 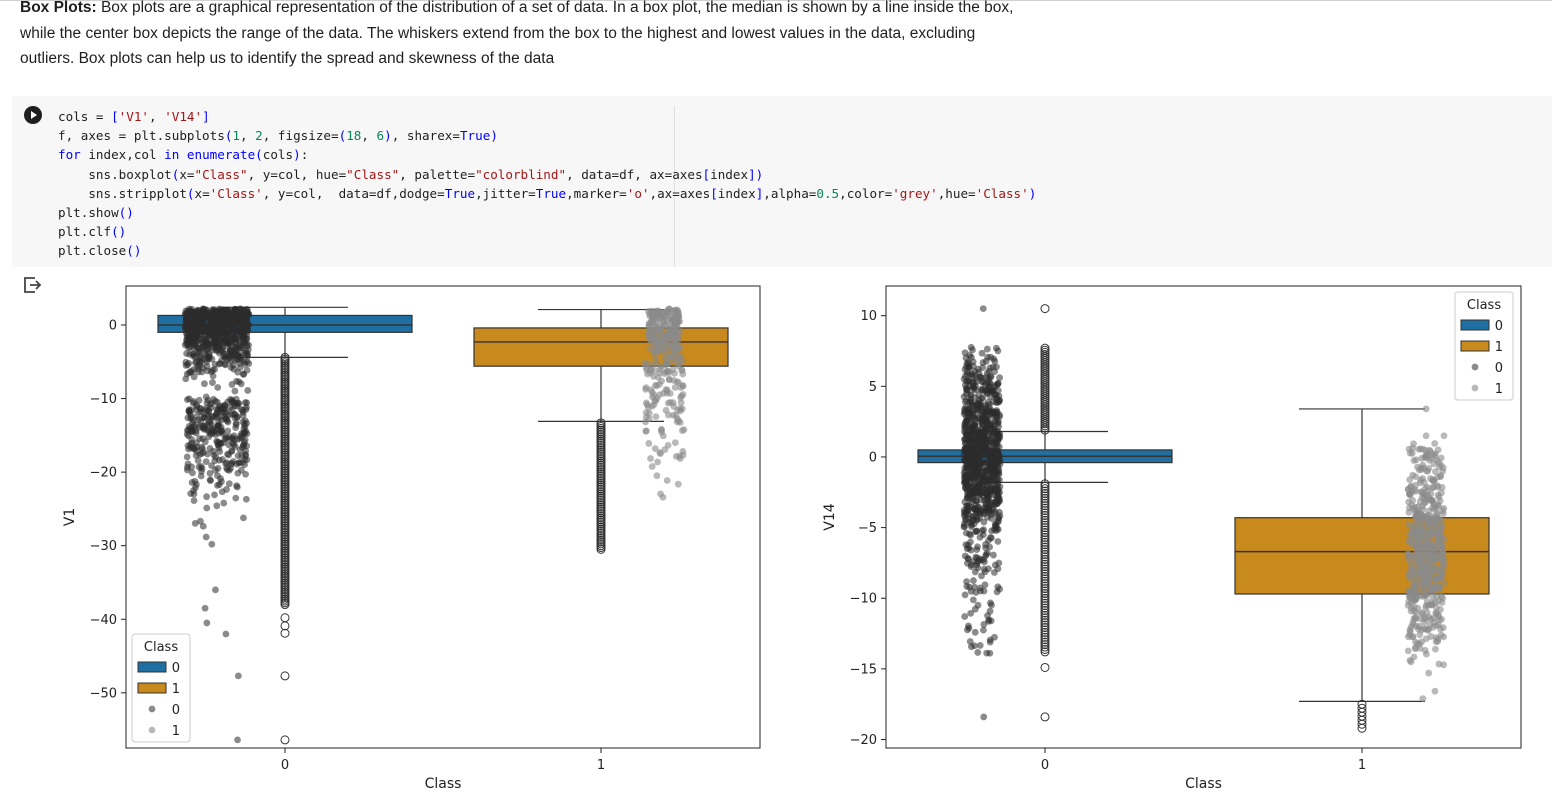 What do you see at coordinates (33, 115) in the screenshot?
I see `play-circle-icon` at bounding box center [33, 115].